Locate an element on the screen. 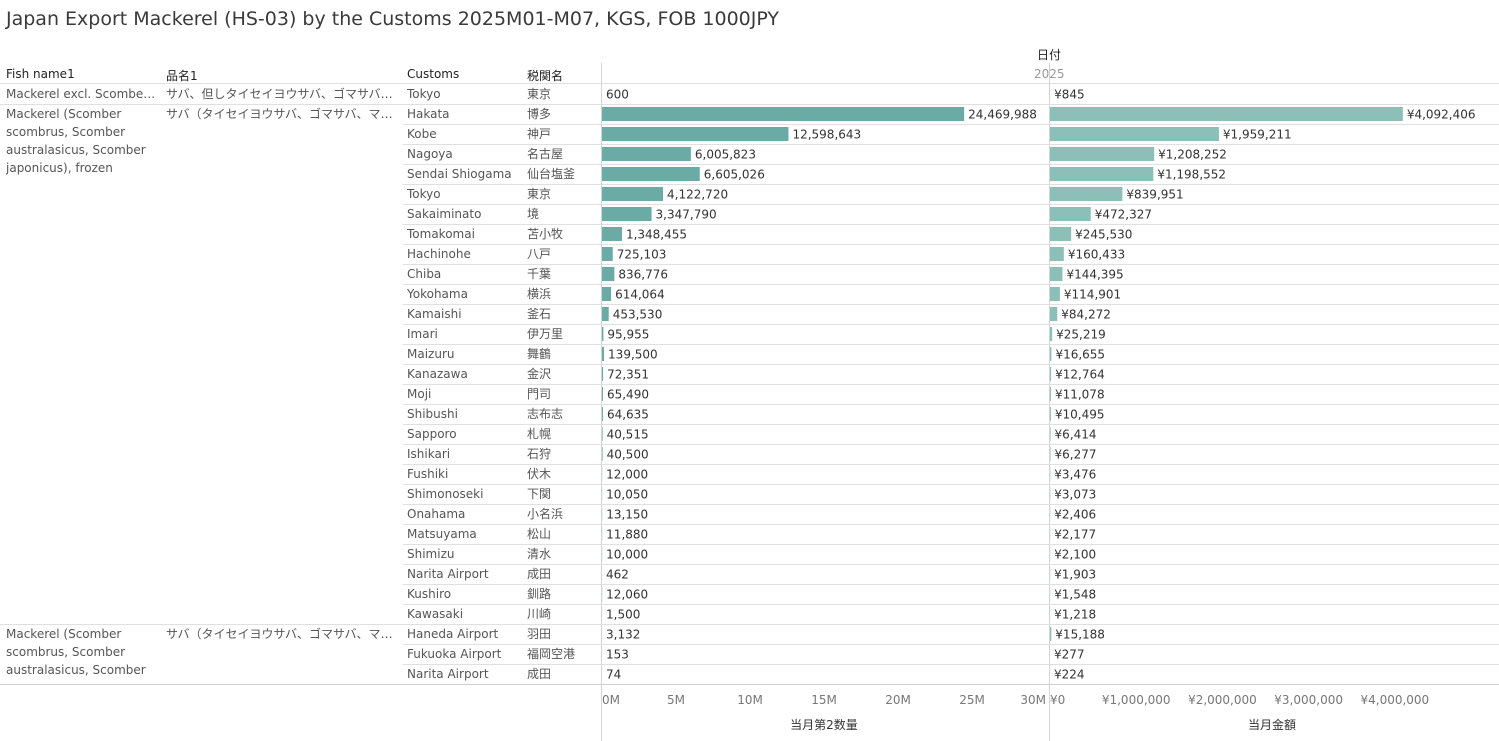  zeikan-name: 札幌 is located at coordinates (539, 434).